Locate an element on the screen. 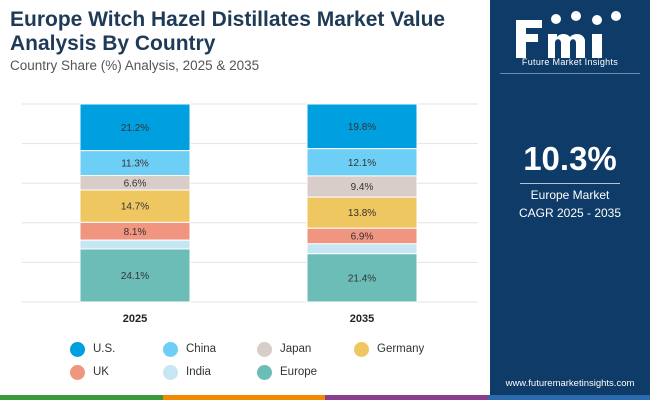 The width and height of the screenshot is (650, 400). website-link: www.futuremarketinsights.com is located at coordinates (570, 383).